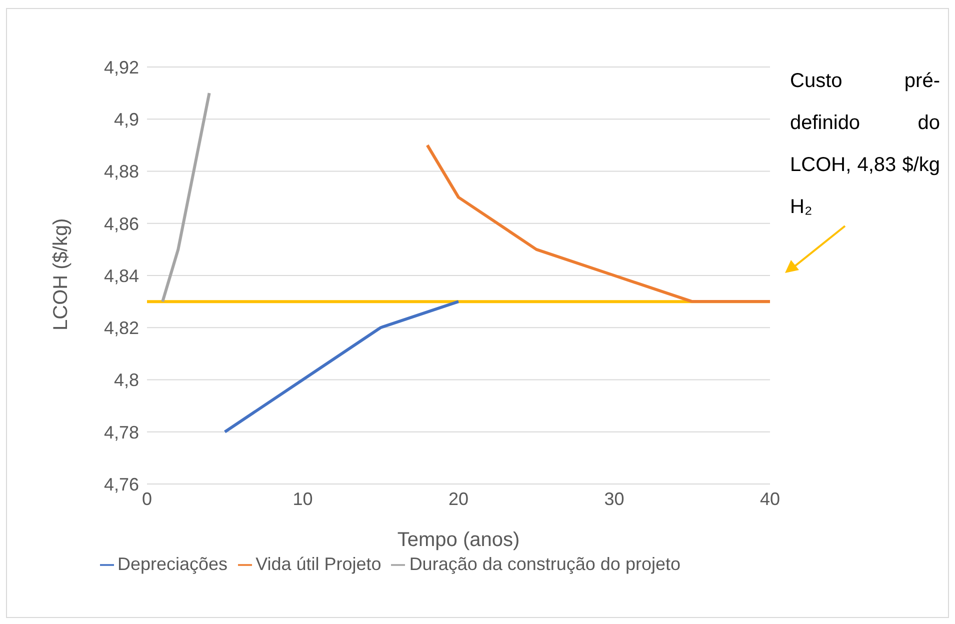 The width and height of the screenshot is (955, 624). What do you see at coordinates (121, 328) in the screenshot?
I see `y-tick-label: 4,82` at bounding box center [121, 328].